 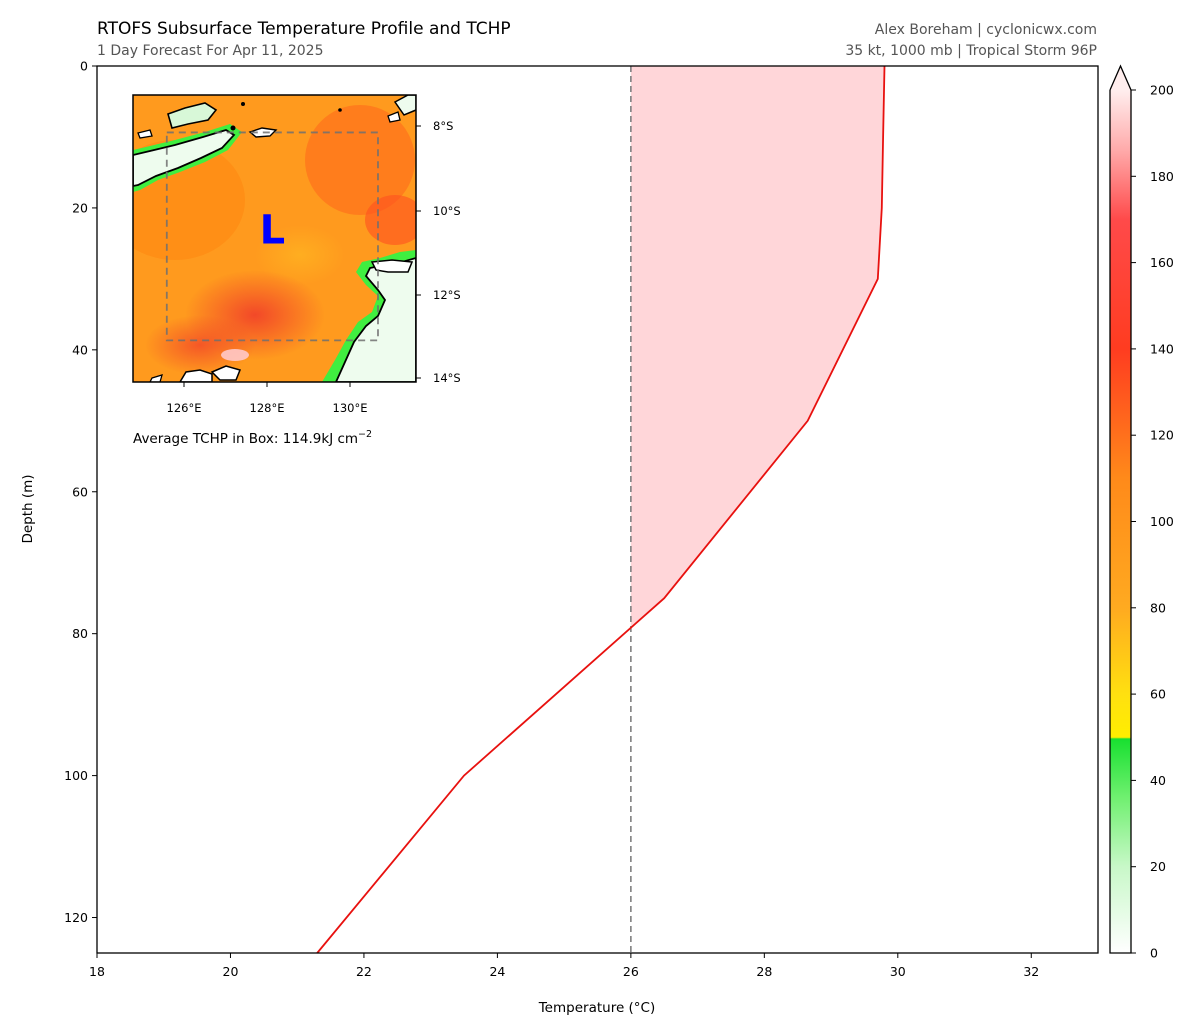 I want to click on inset-lat-tick: 12°S, so click(x=447, y=295).